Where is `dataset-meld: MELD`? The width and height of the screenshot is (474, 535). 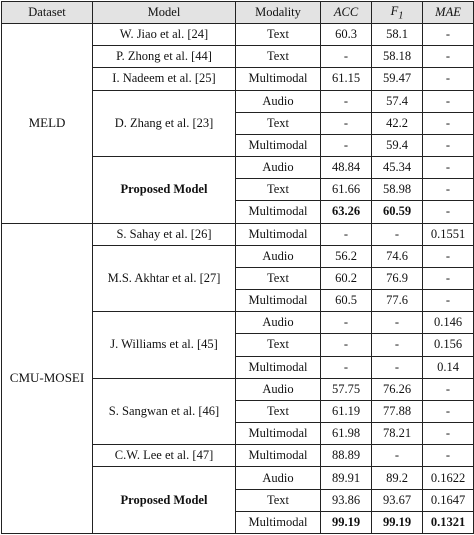 dataset-meld: MELD is located at coordinates (47, 123).